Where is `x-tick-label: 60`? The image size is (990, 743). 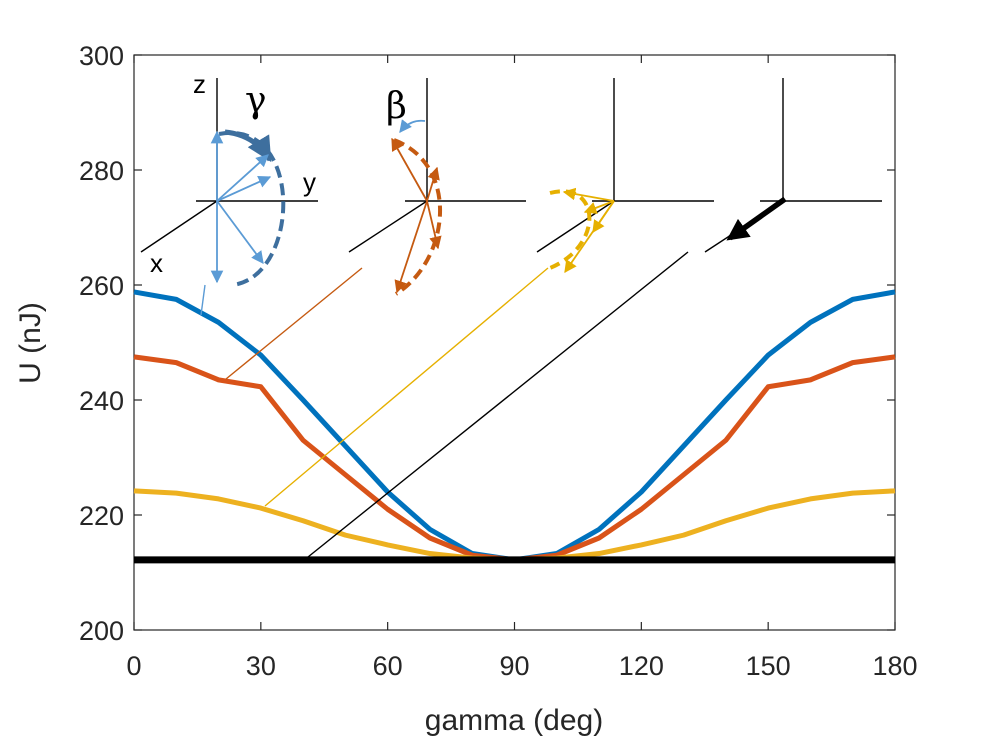 x-tick-label: 60 is located at coordinates (388, 666).